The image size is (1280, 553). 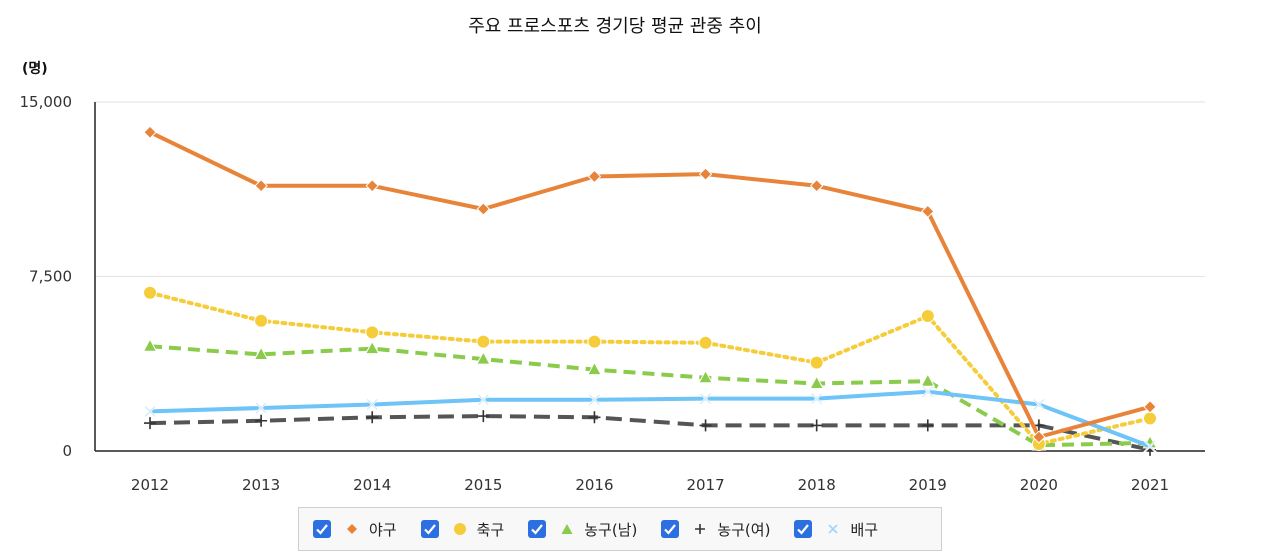 I want to click on legend-item-soccer: 축구, so click(x=462, y=529).